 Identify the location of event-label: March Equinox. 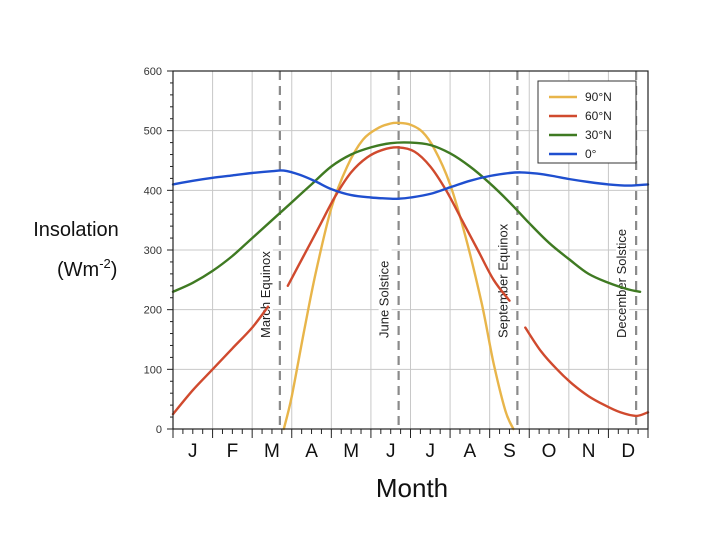
(265, 294).